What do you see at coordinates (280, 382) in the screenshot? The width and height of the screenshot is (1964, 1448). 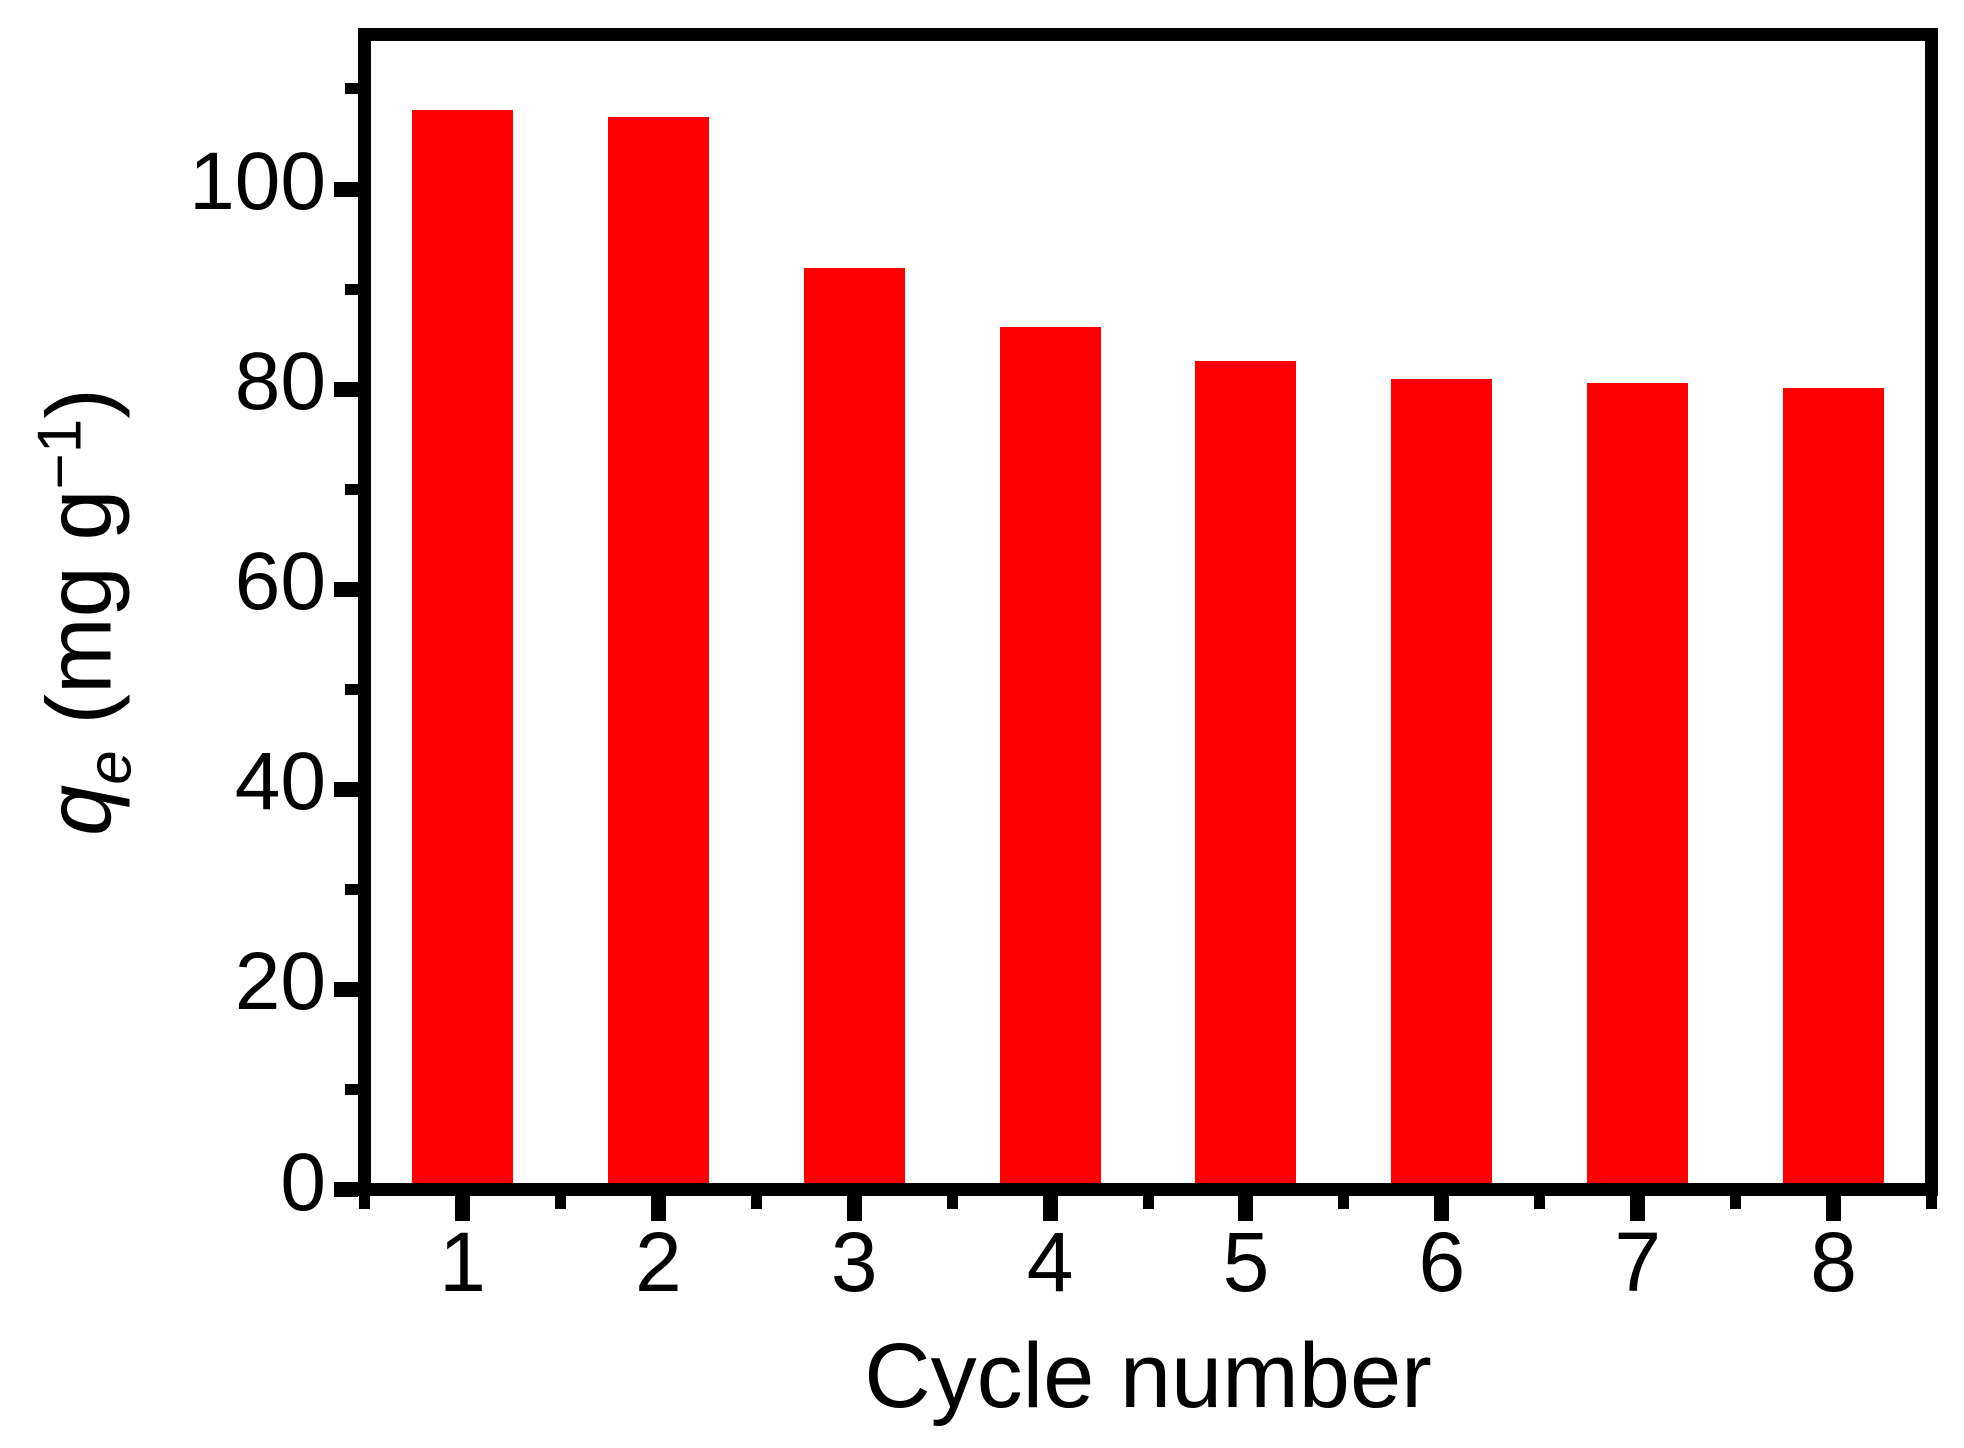 I see `y-tick-label-80: 80` at bounding box center [280, 382].